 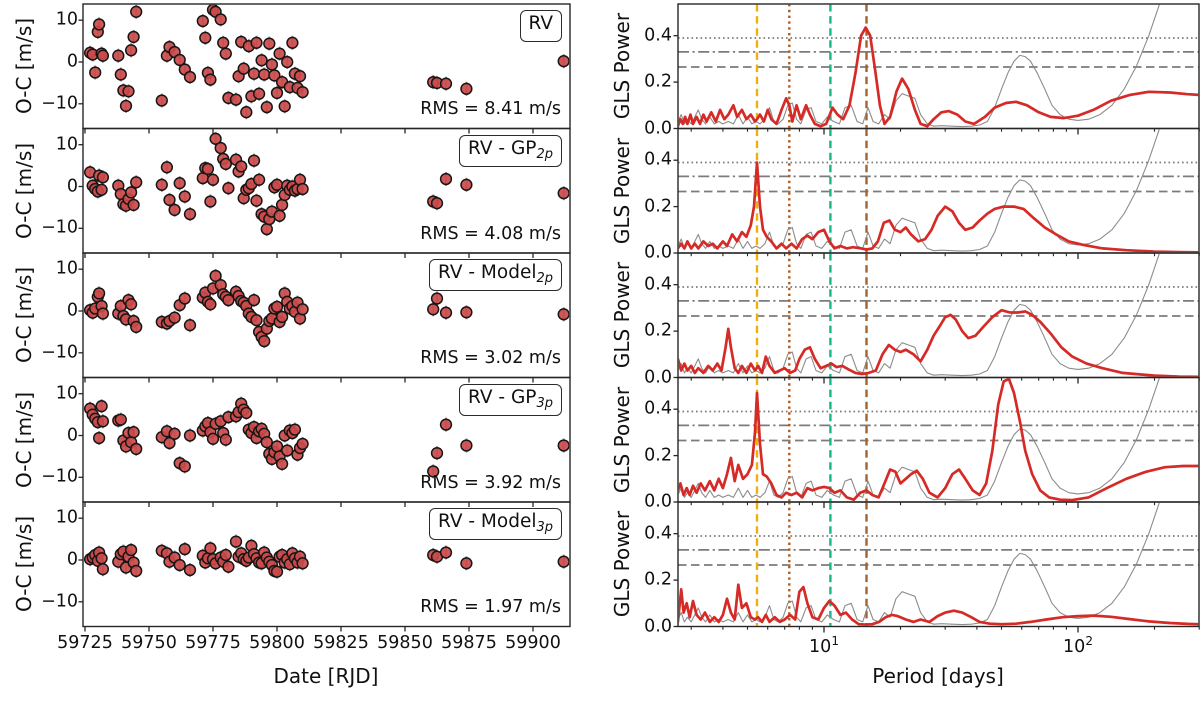 I want to click on rms-value-3: RMS = 3.02 m/s, so click(x=490, y=358).